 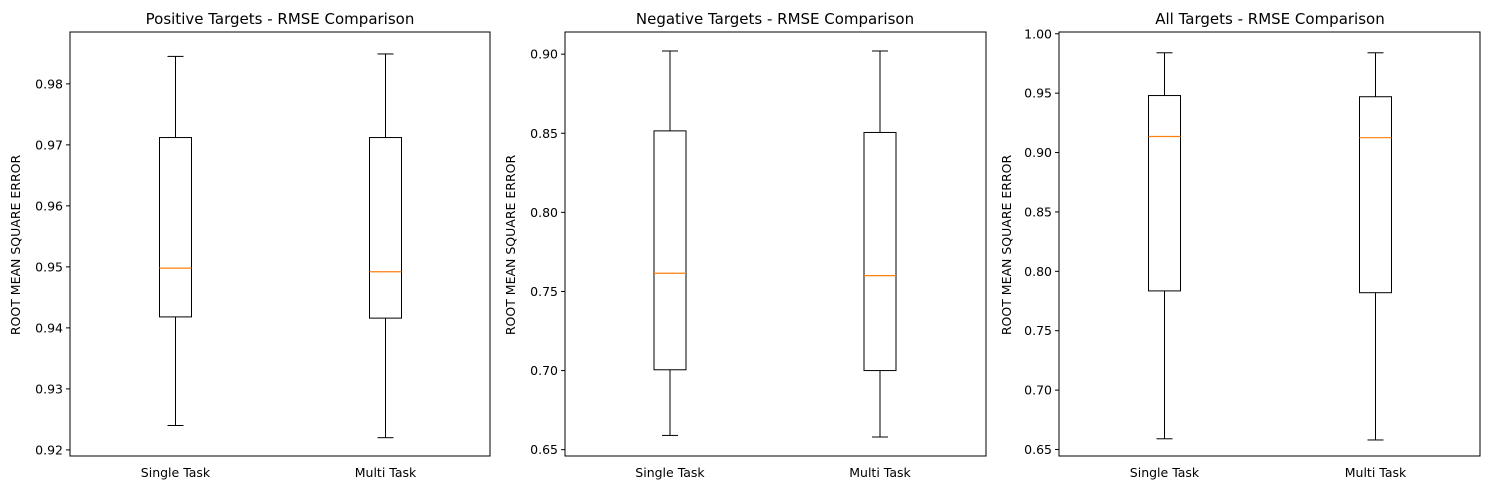 I want to click on y-tick-label: 0.92, so click(x=49, y=449).